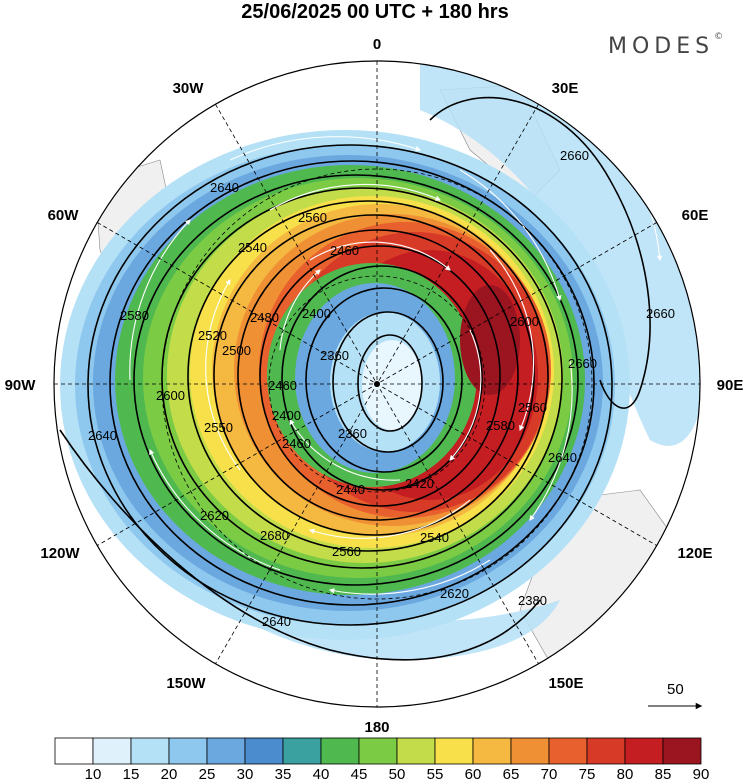 The image size is (750, 782). I want to click on colorbar-tick-label: 45, so click(359, 774).